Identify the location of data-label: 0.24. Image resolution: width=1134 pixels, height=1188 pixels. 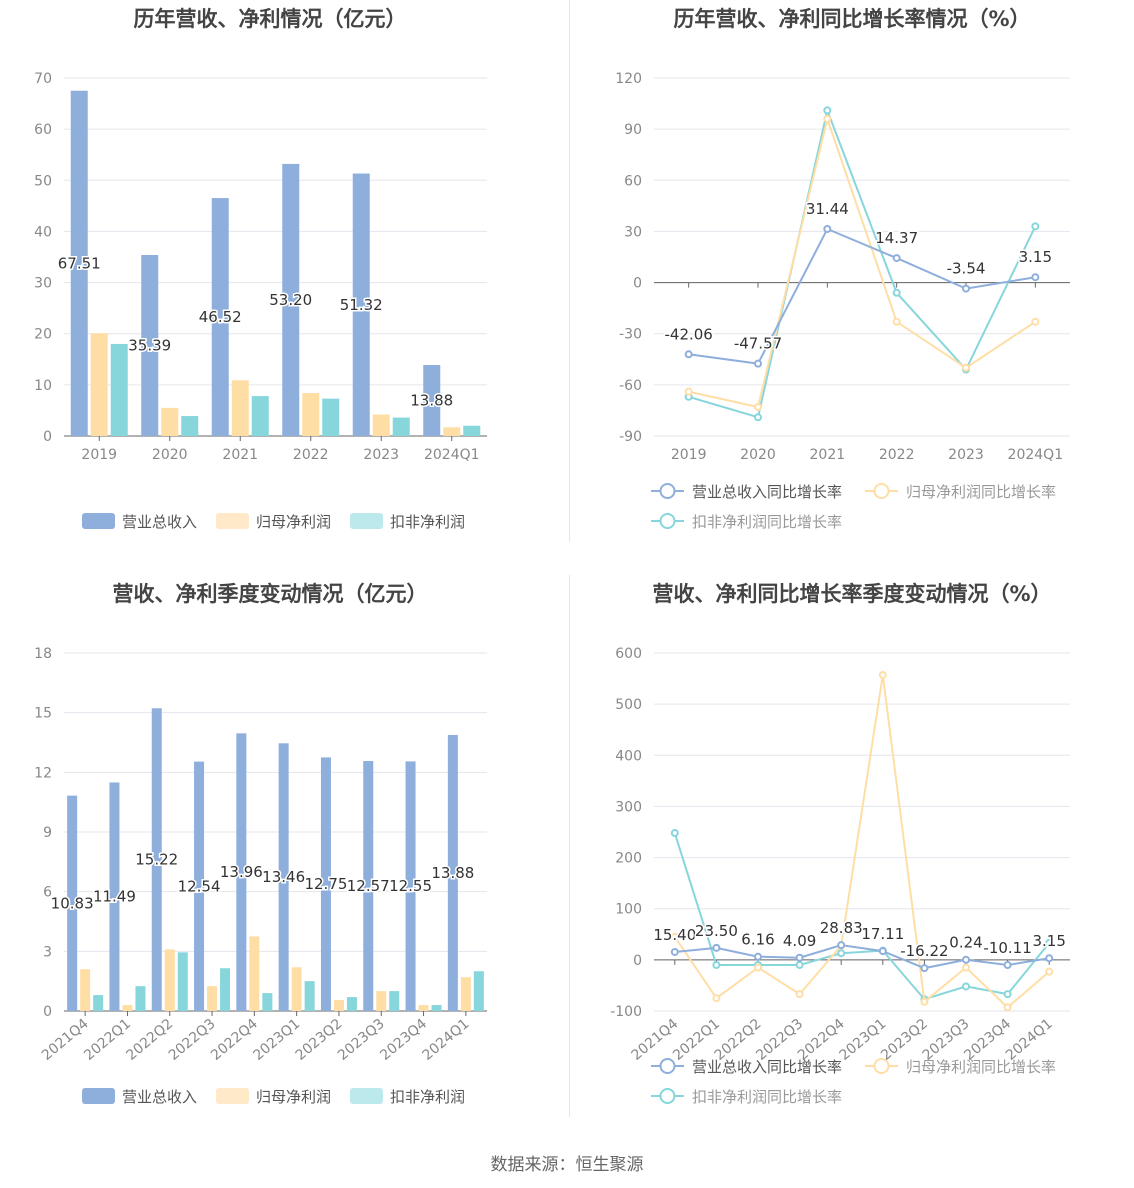
(965, 943).